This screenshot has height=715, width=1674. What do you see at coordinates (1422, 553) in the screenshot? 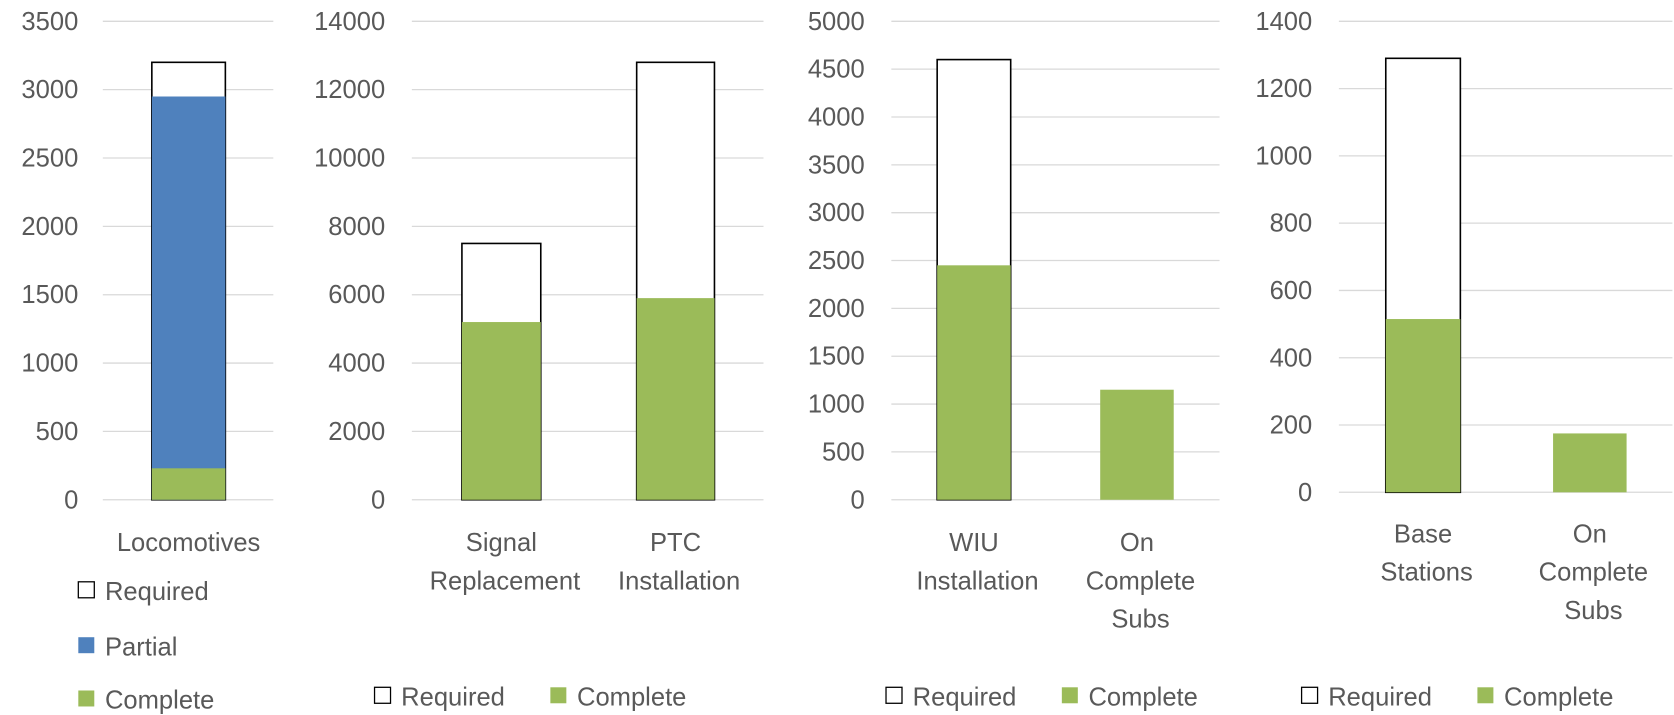
I see `x-tick-label: Base Stations` at bounding box center [1422, 553].